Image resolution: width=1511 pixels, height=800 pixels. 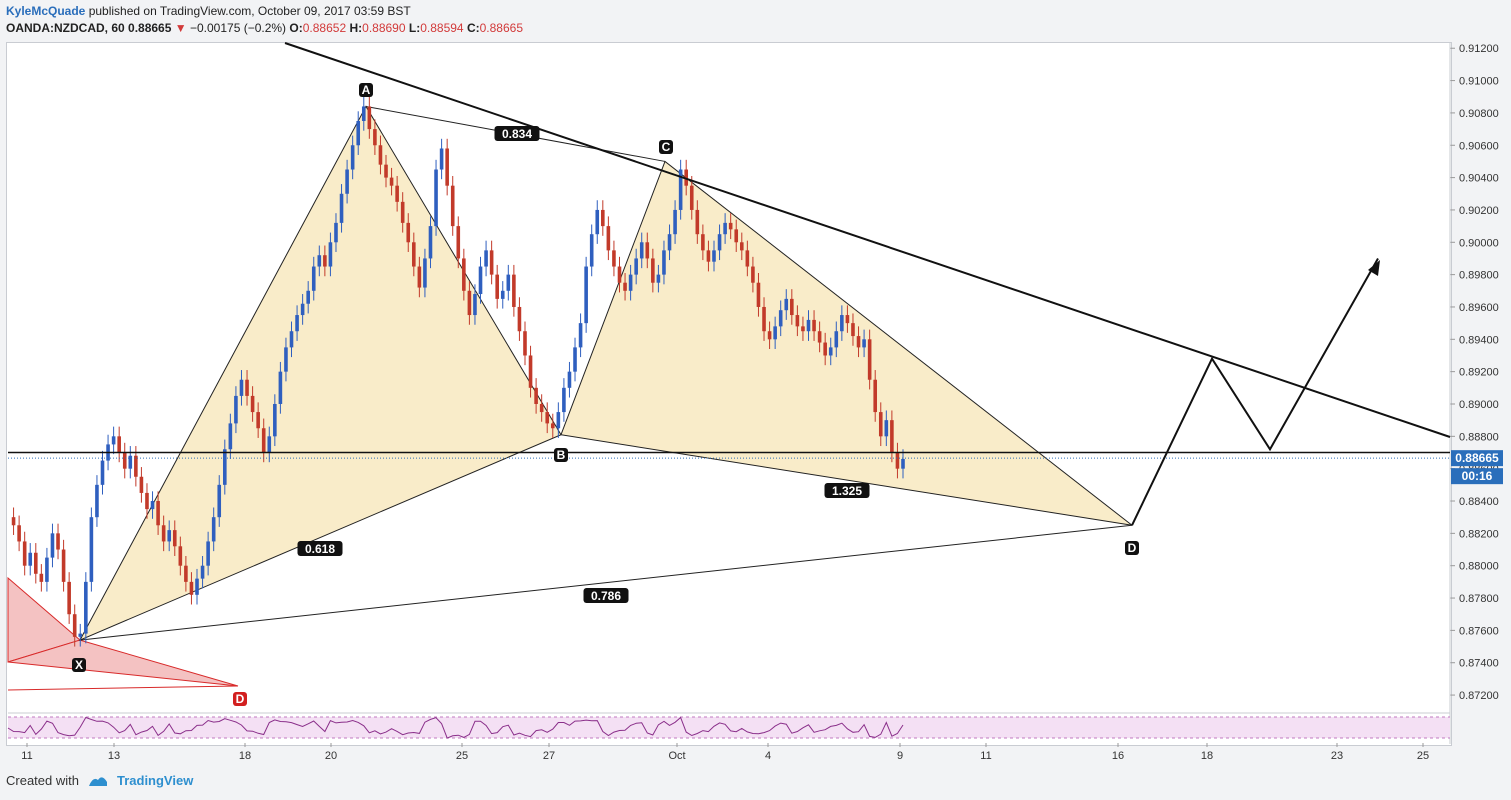 I want to click on ratio-label-bcd: 1.325, so click(x=847, y=491).